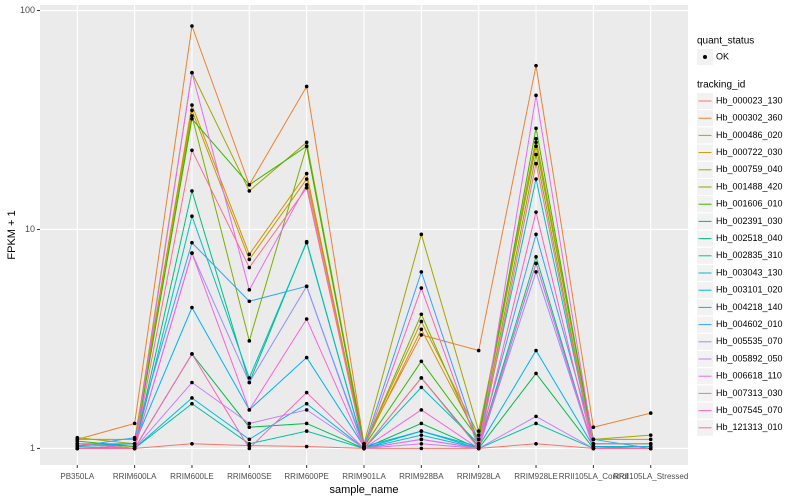 The width and height of the screenshot is (800, 500). I want to click on legend-label: Hb_006618_110, so click(749, 376).